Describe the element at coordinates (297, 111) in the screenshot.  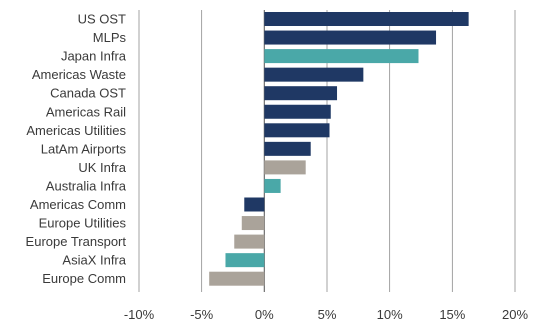
I see `bar-americas-rail` at that location.